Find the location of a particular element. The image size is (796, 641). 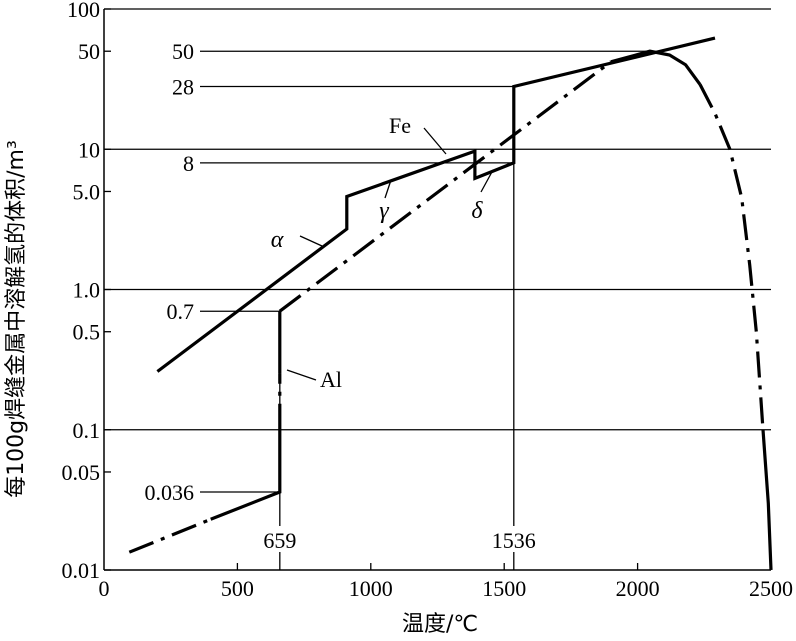

x-tick-label: 1000 is located at coordinates (371, 588).